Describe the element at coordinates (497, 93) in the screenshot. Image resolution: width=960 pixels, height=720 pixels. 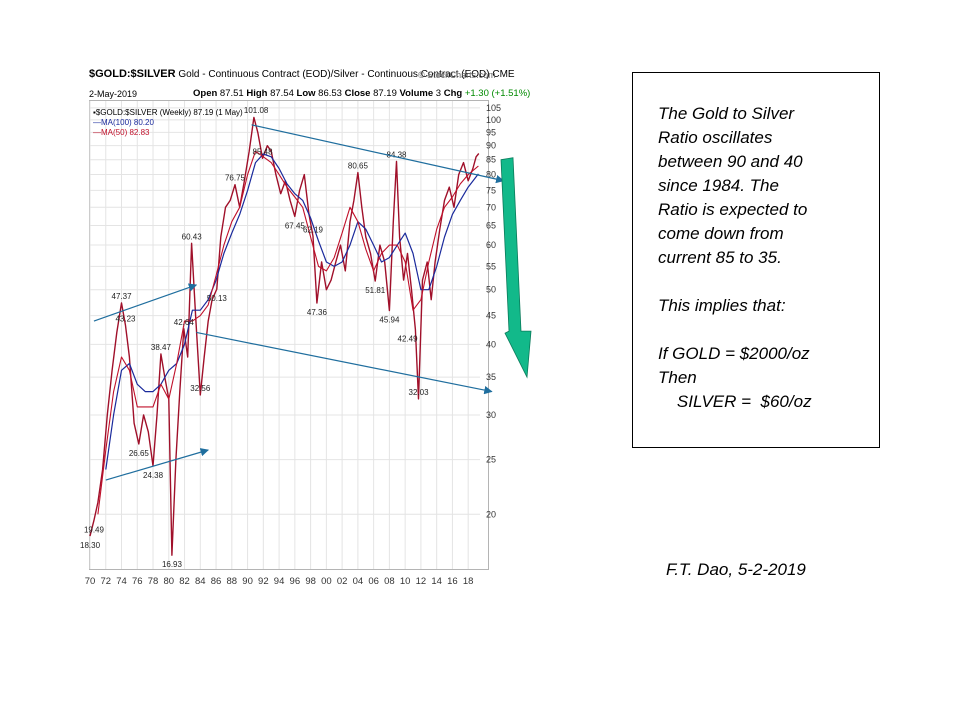
I see `chg-value: +1.30 (+1.51%)` at that location.